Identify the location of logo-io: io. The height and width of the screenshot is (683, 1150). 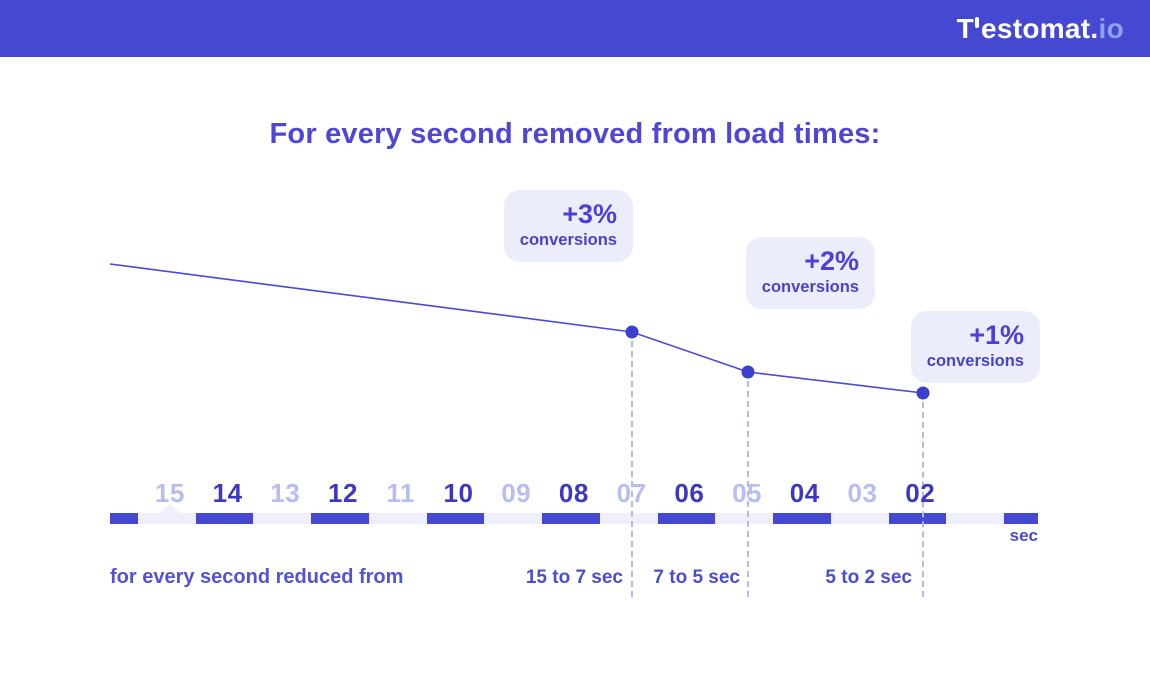
(1111, 28).